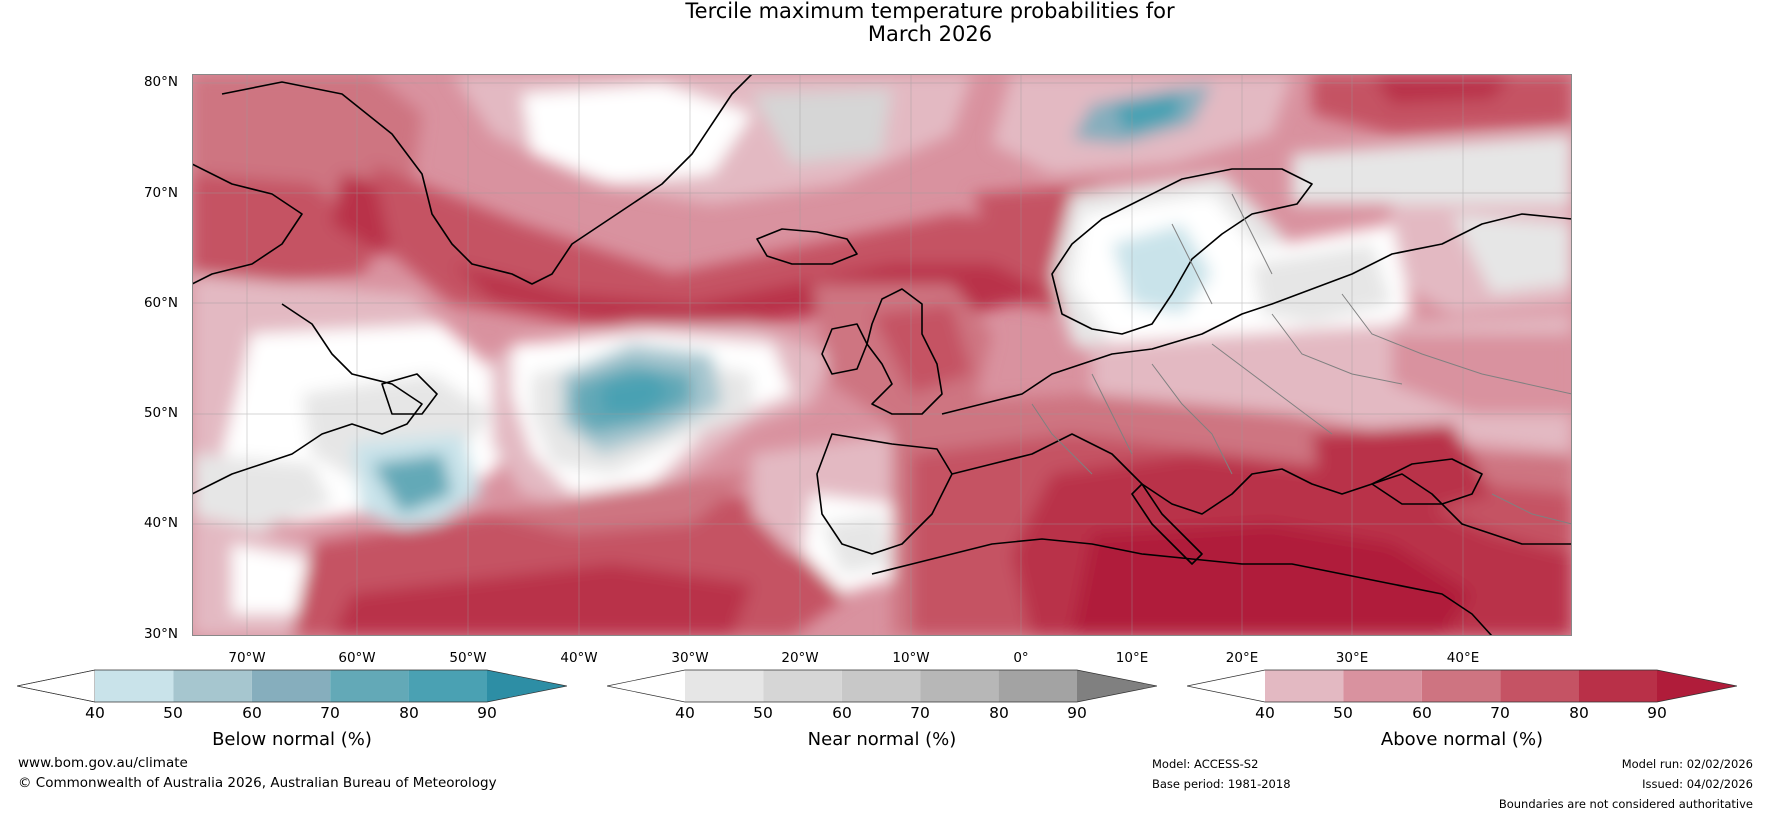  I want to click on lat-label-40n: 40°N, so click(160, 523).